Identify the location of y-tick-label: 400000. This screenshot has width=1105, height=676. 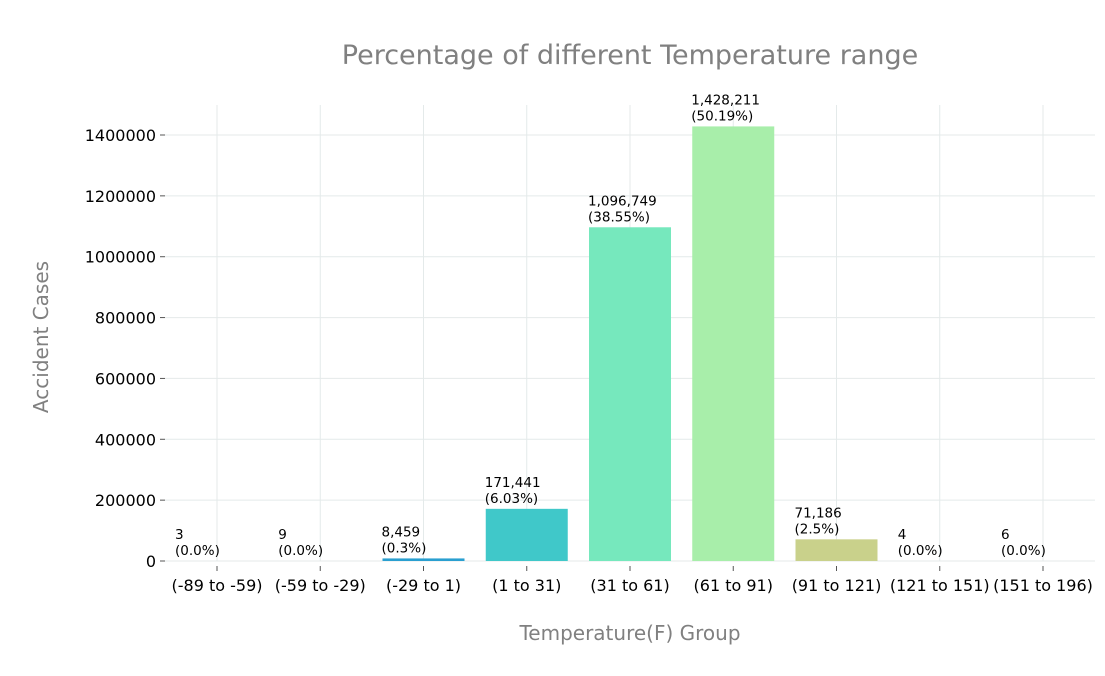
(125, 439).